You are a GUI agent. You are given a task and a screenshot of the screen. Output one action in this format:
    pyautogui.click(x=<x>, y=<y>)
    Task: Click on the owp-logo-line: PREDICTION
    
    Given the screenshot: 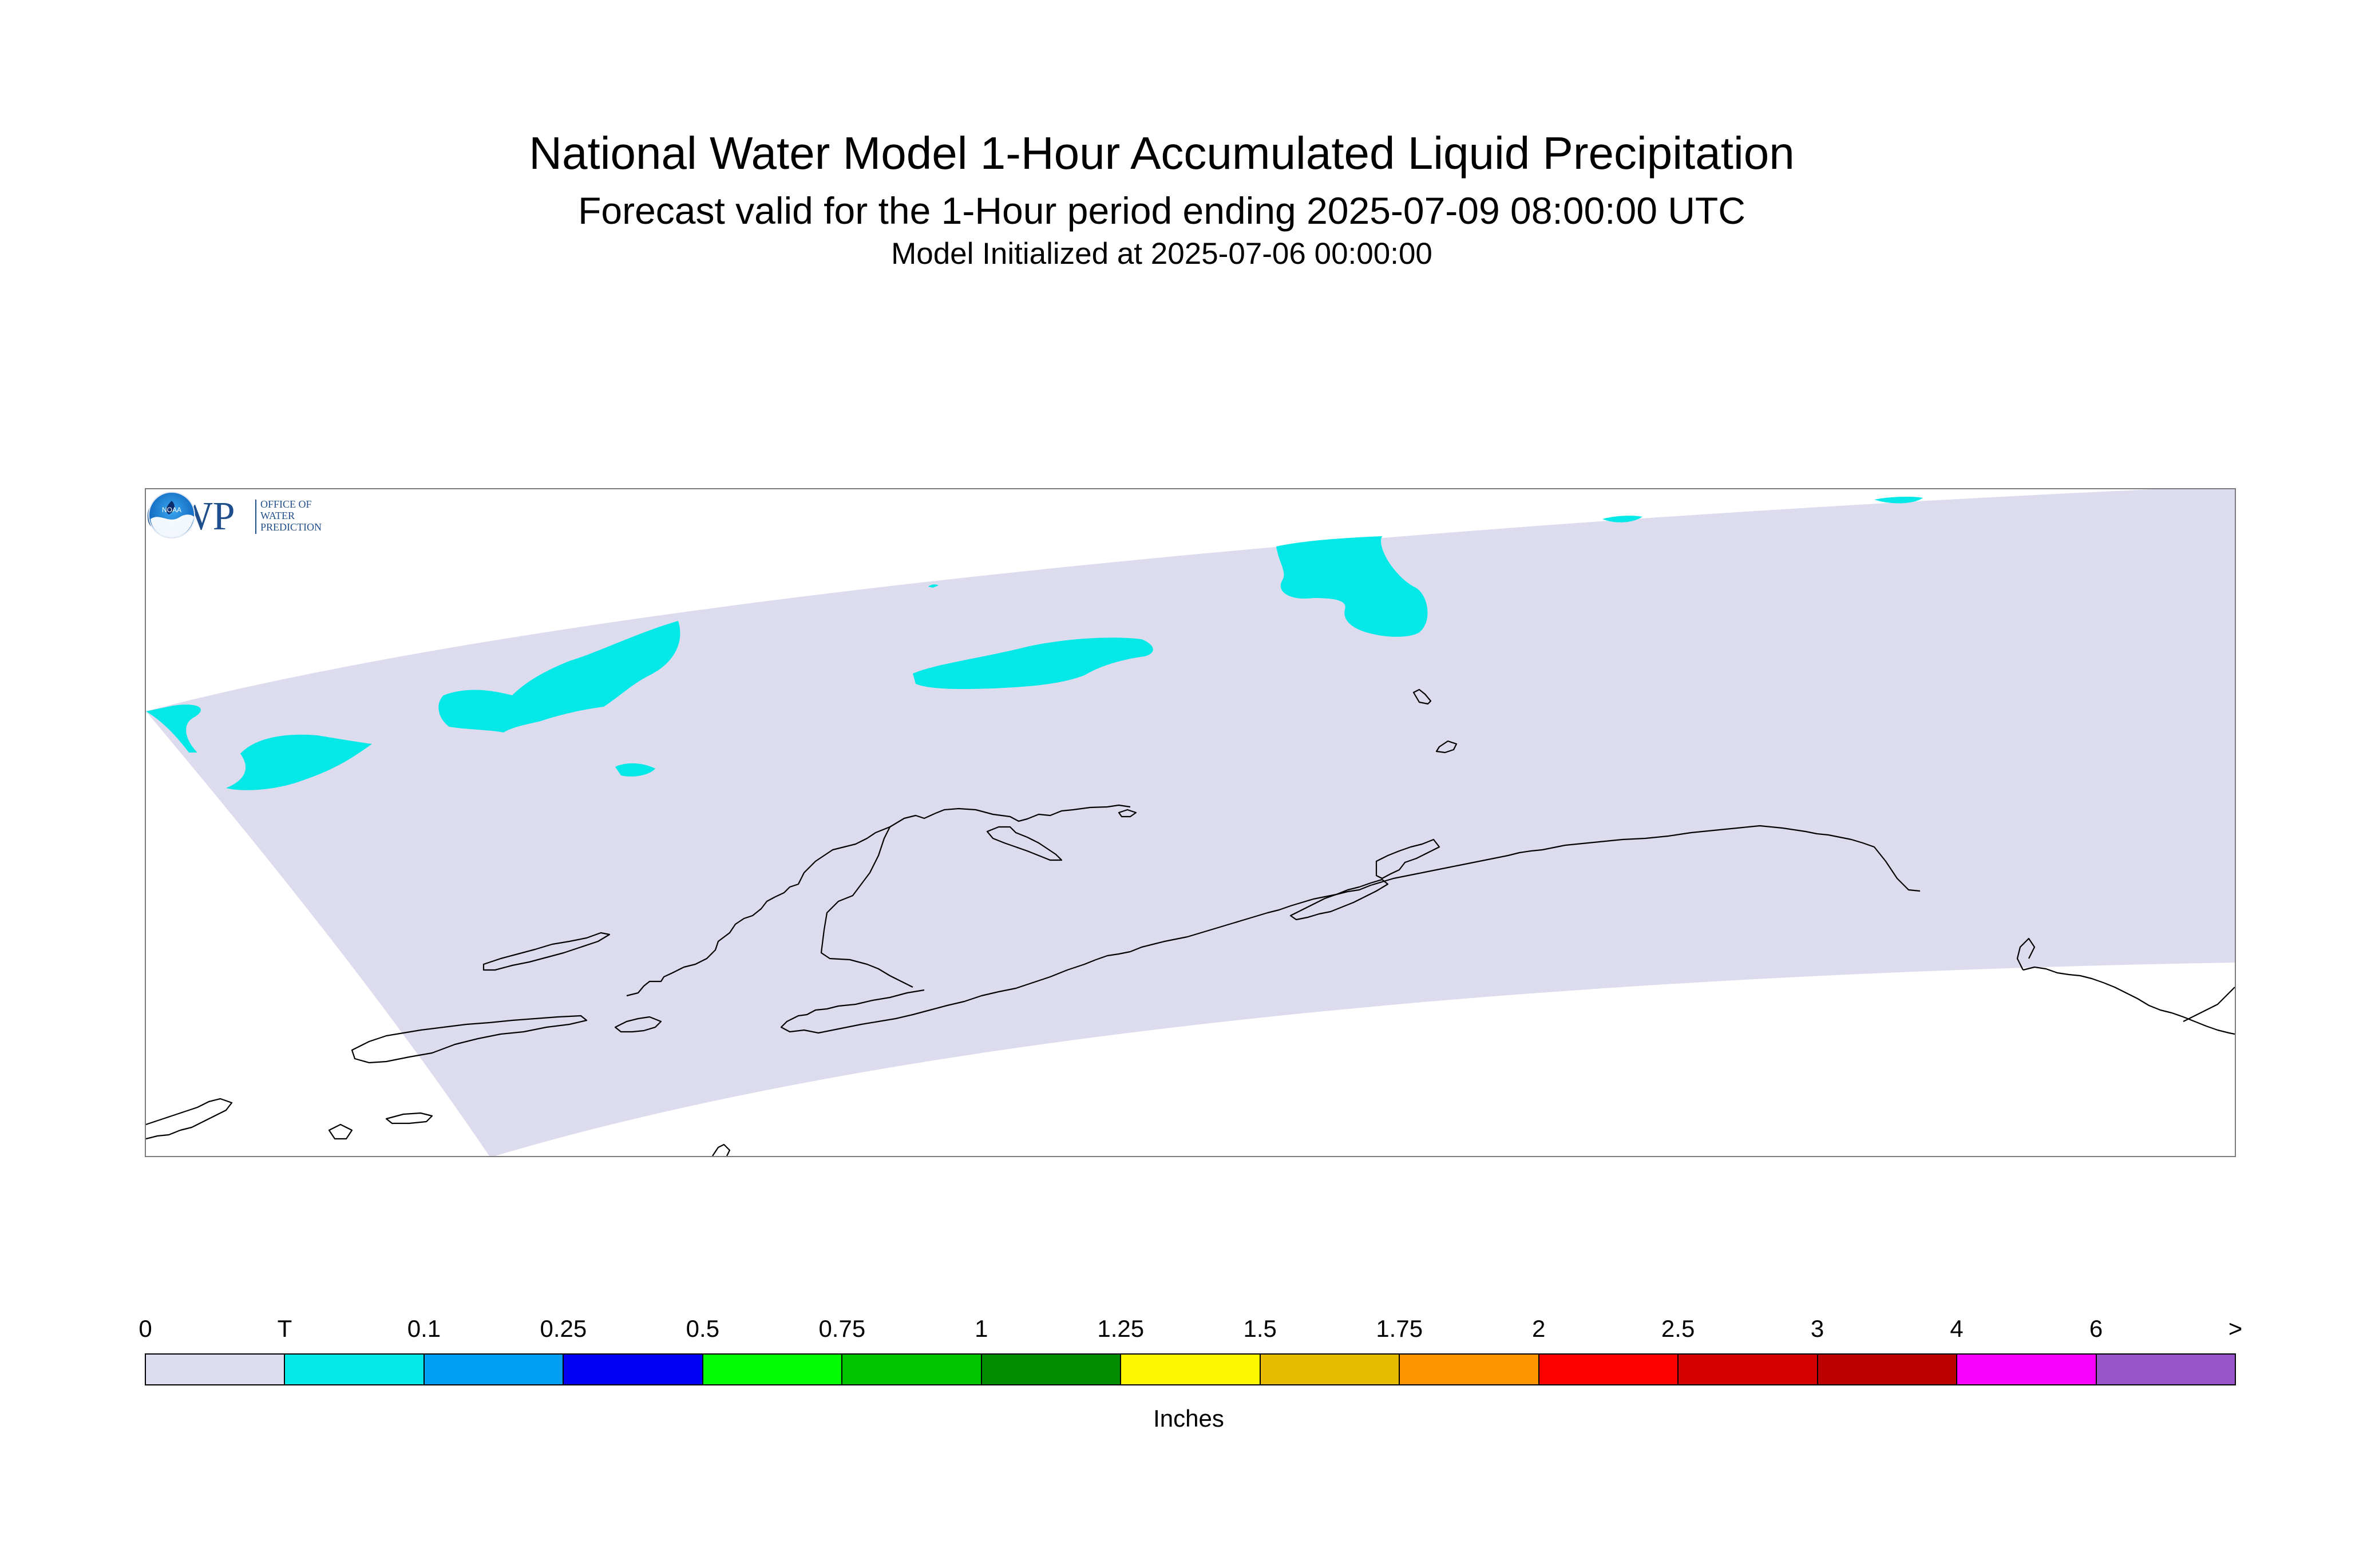 What is the action you would take?
    pyautogui.click(x=291, y=527)
    